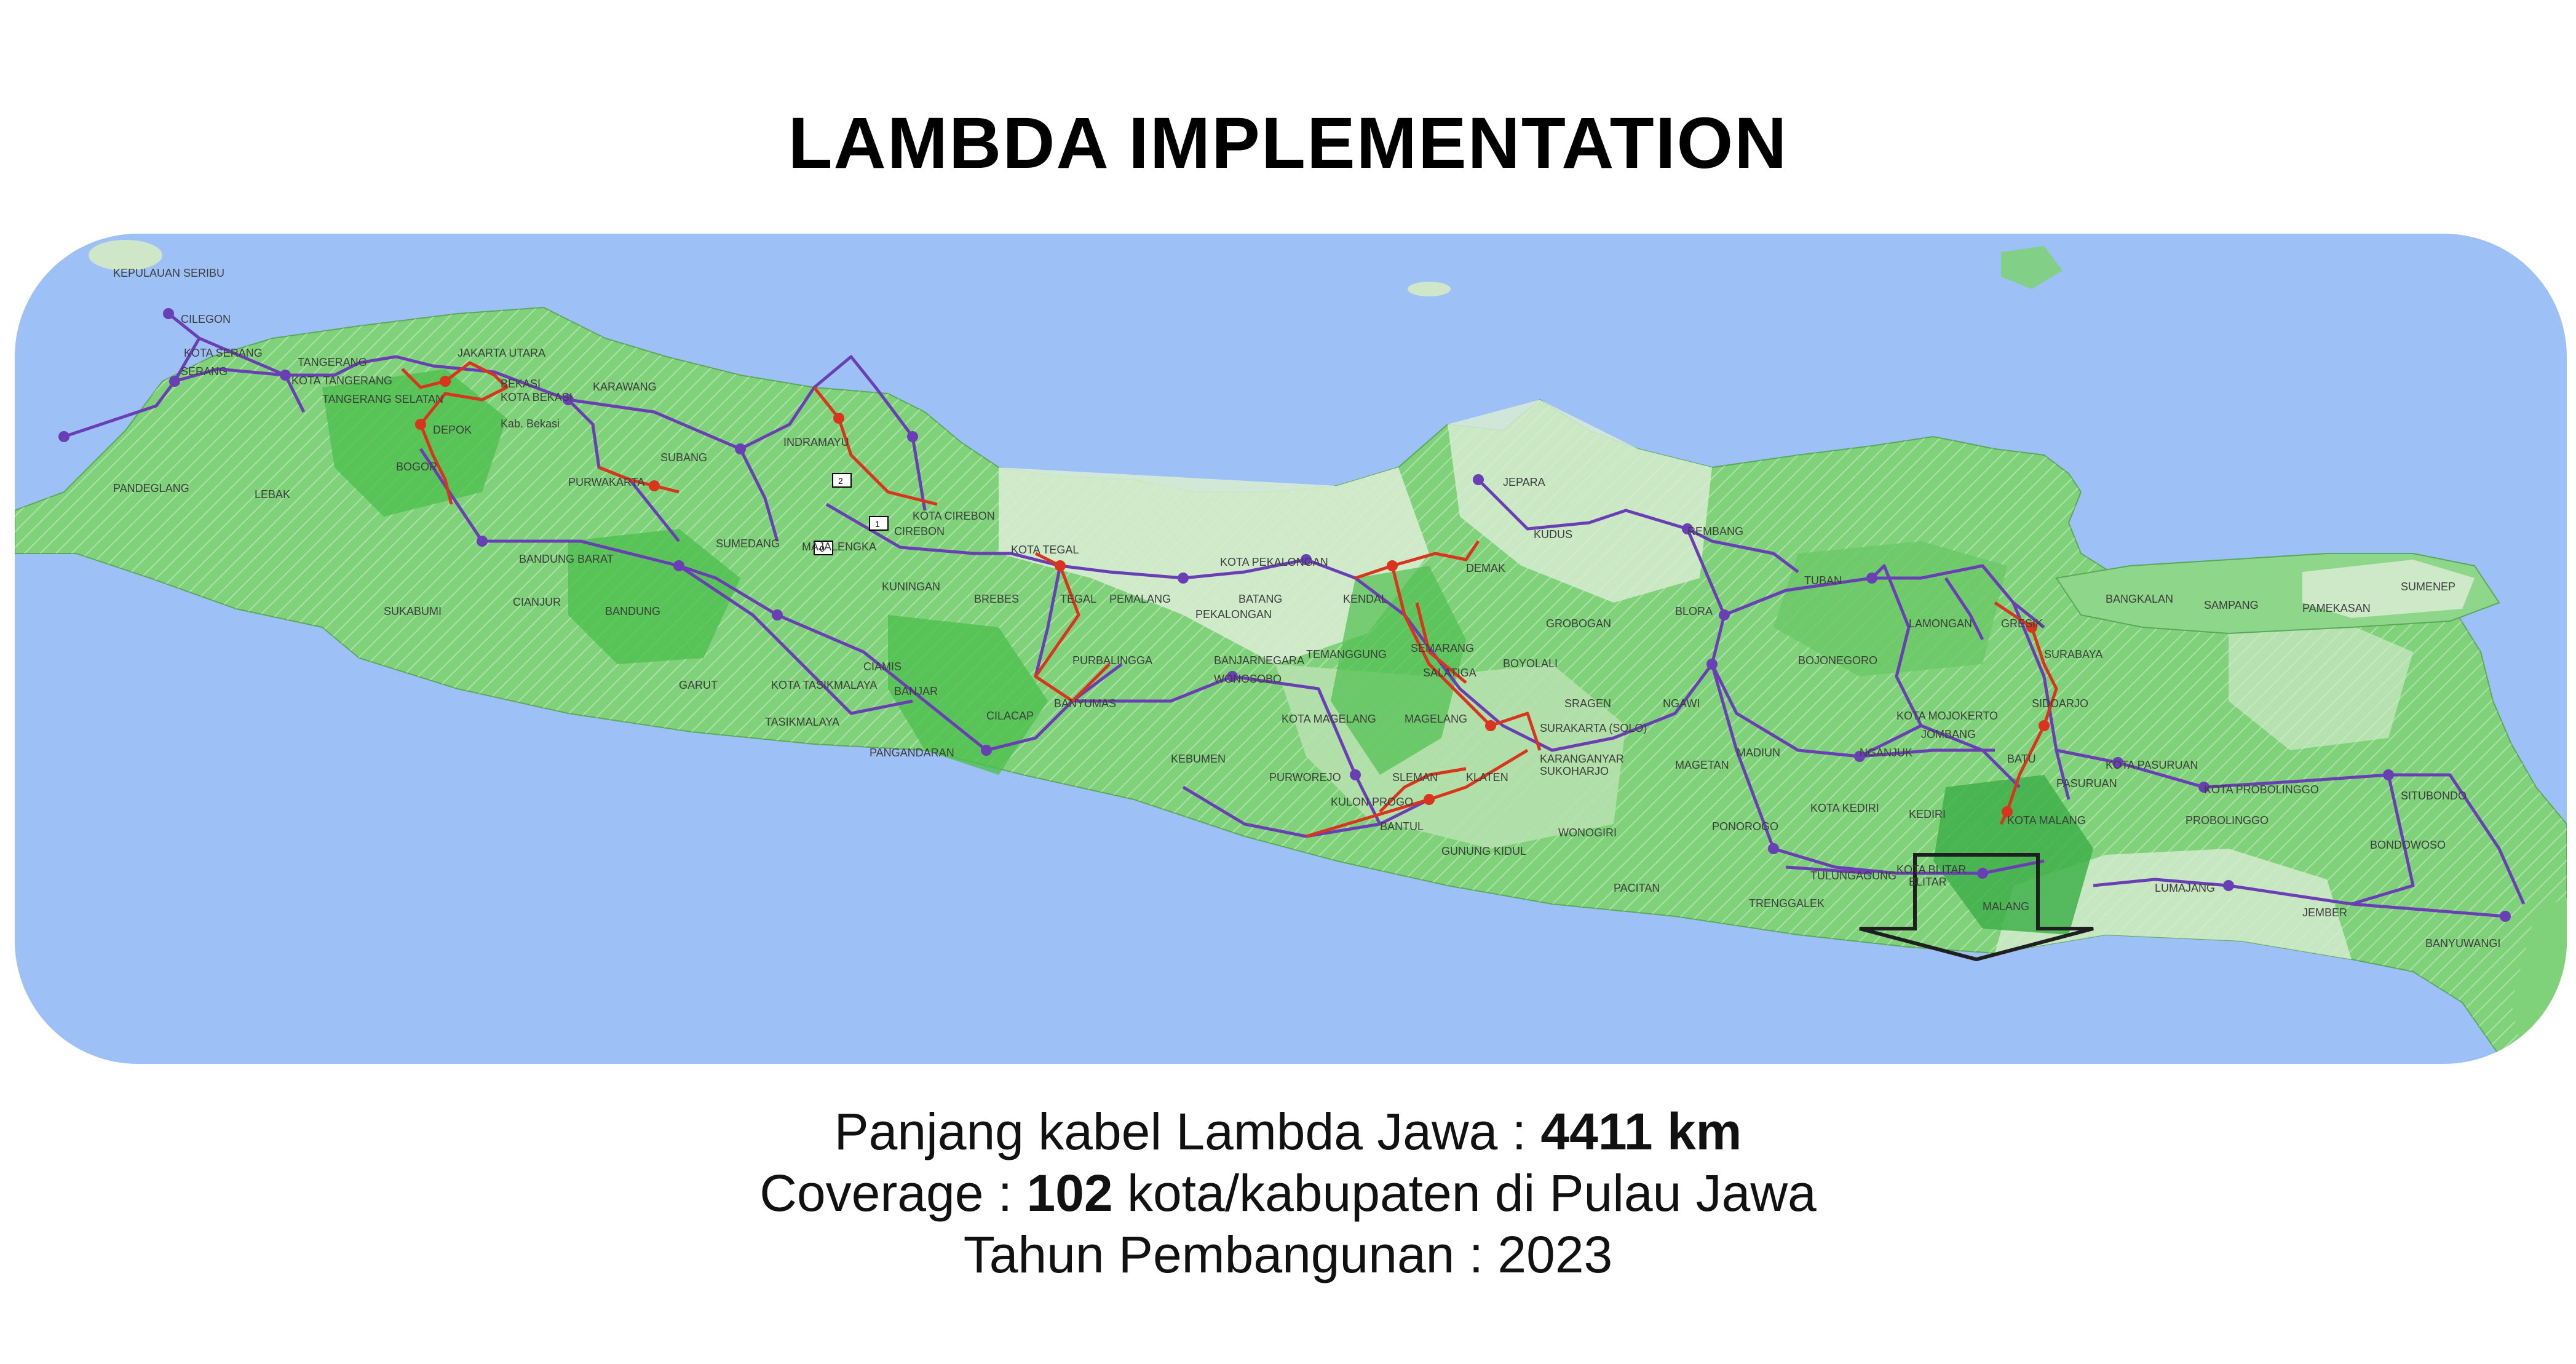 This screenshot has width=2576, height=1364. I want to click on region-label: TANGERANG SELATAN, so click(382, 399).